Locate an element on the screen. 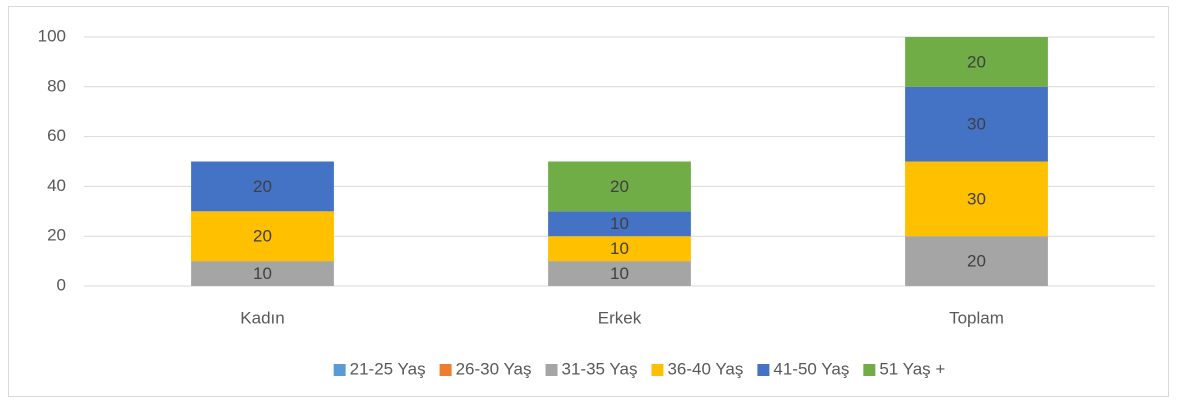 This screenshot has width=1177, height=401. legend-label: 26-30 Yaş is located at coordinates (494, 368).